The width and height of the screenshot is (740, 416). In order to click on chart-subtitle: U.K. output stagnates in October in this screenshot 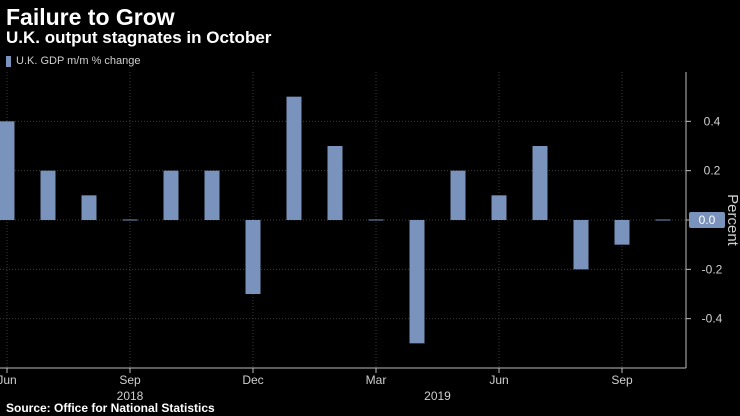, I will do `click(139, 37)`.